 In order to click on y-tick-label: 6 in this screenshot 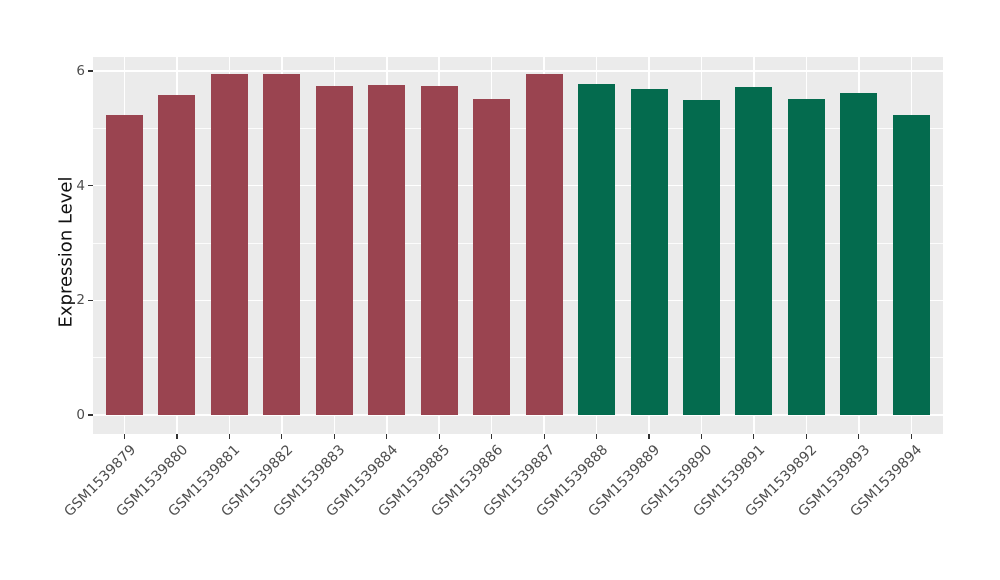, I will do `click(80, 71)`.